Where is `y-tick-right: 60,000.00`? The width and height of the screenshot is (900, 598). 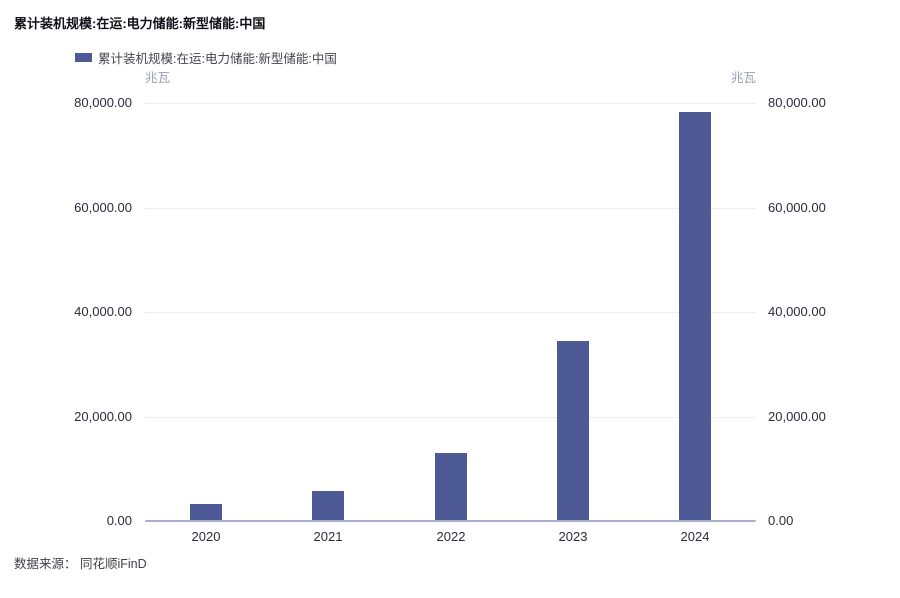
y-tick-right: 60,000.00 is located at coordinates (797, 207).